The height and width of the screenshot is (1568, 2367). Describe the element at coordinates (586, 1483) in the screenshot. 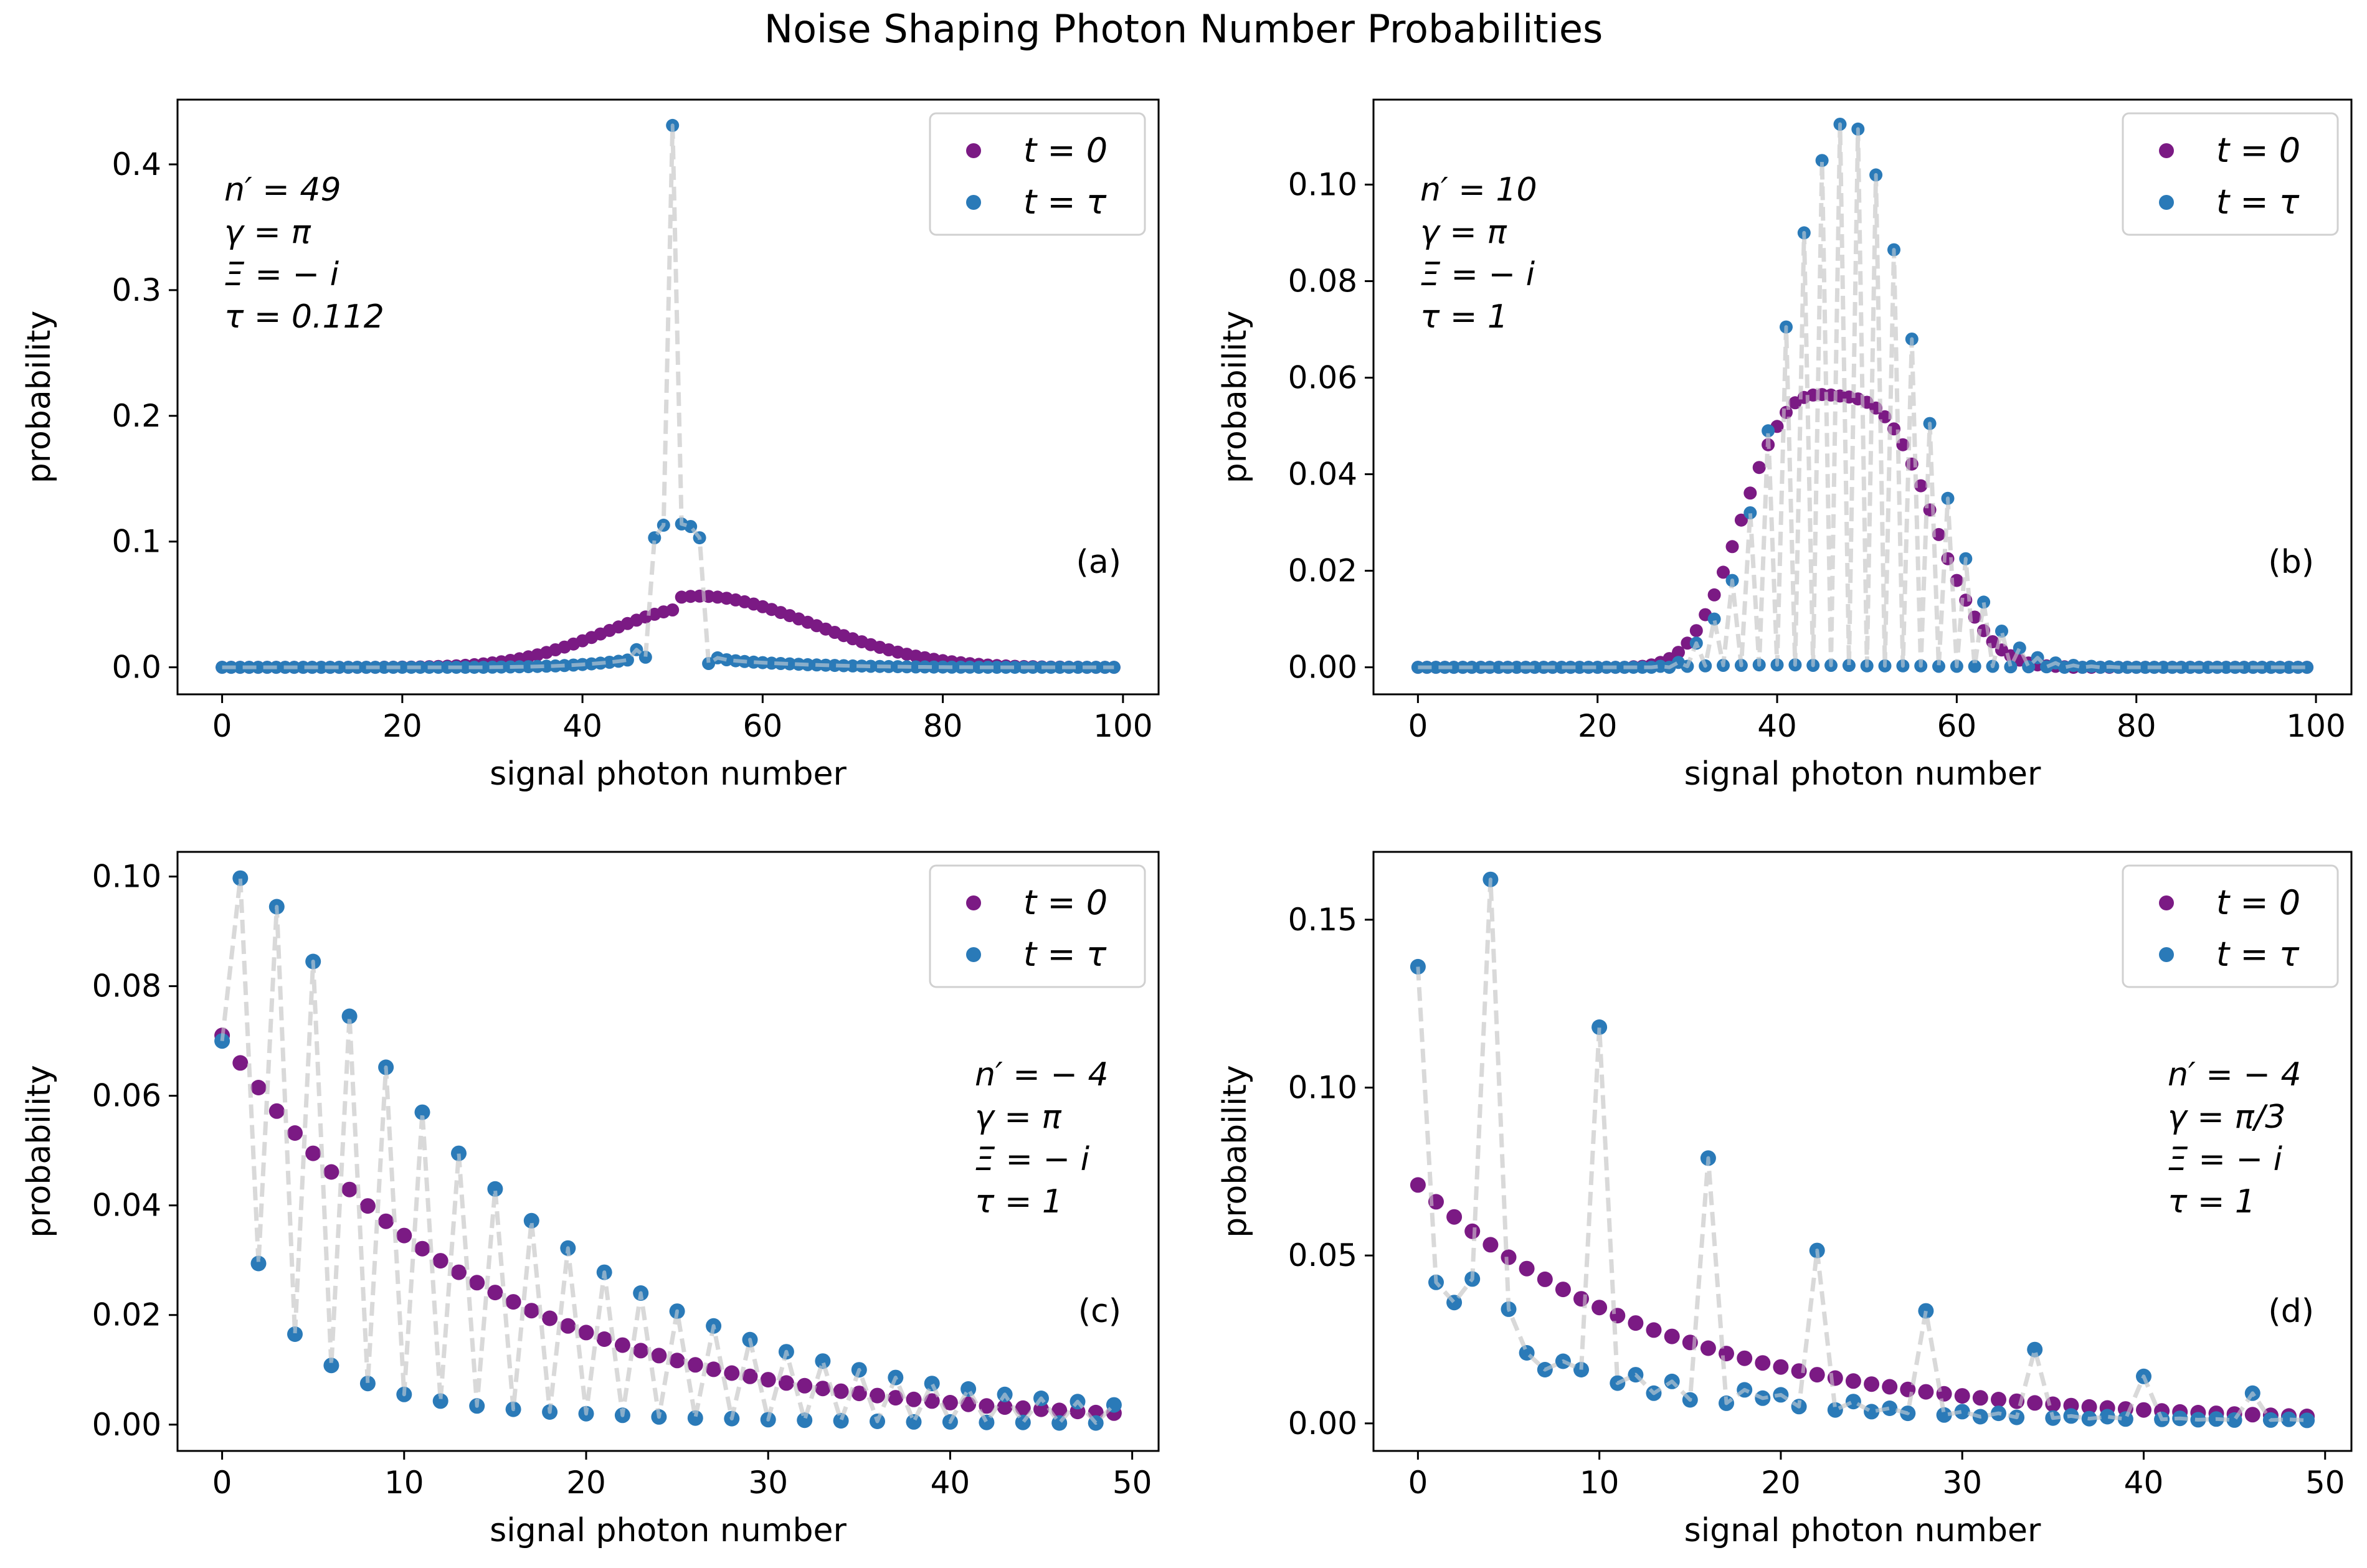

I see `x-tick-label: 20` at that location.